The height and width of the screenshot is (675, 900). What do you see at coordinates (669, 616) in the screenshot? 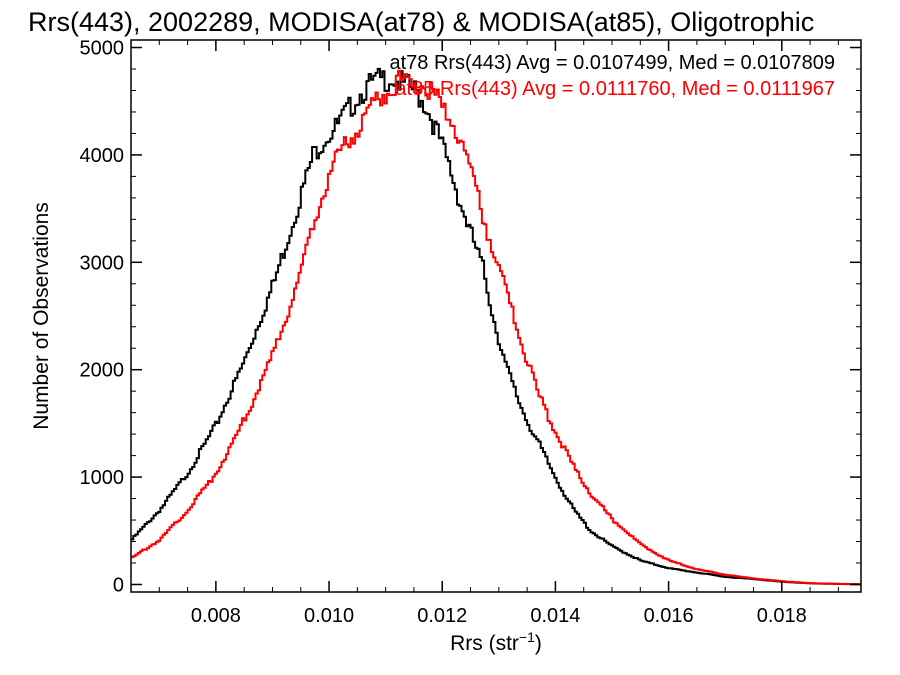
I see `x-tick-label: 0.016` at bounding box center [669, 616].